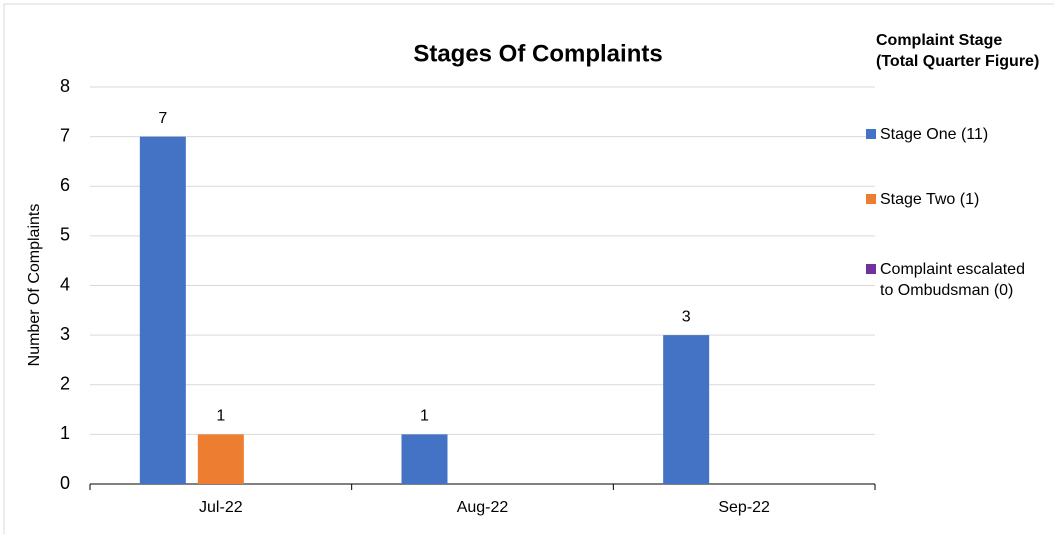  I want to click on legend-label: Complaint escalated to Ombudsman (0), so click(952, 280).